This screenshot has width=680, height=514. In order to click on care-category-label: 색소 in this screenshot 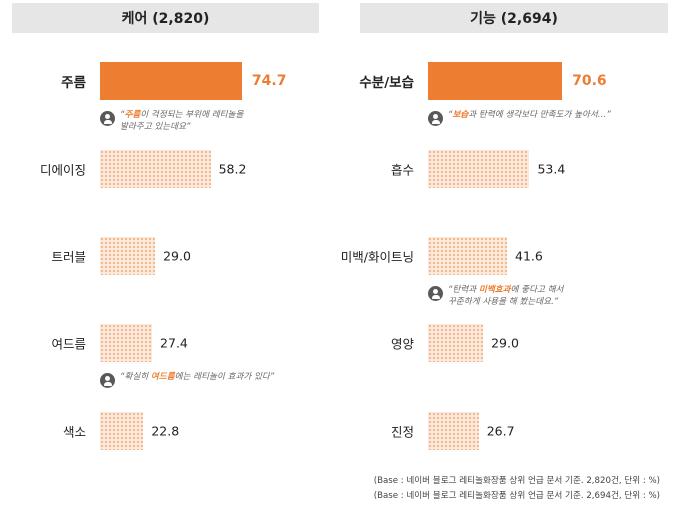, I will do `click(74, 432)`.